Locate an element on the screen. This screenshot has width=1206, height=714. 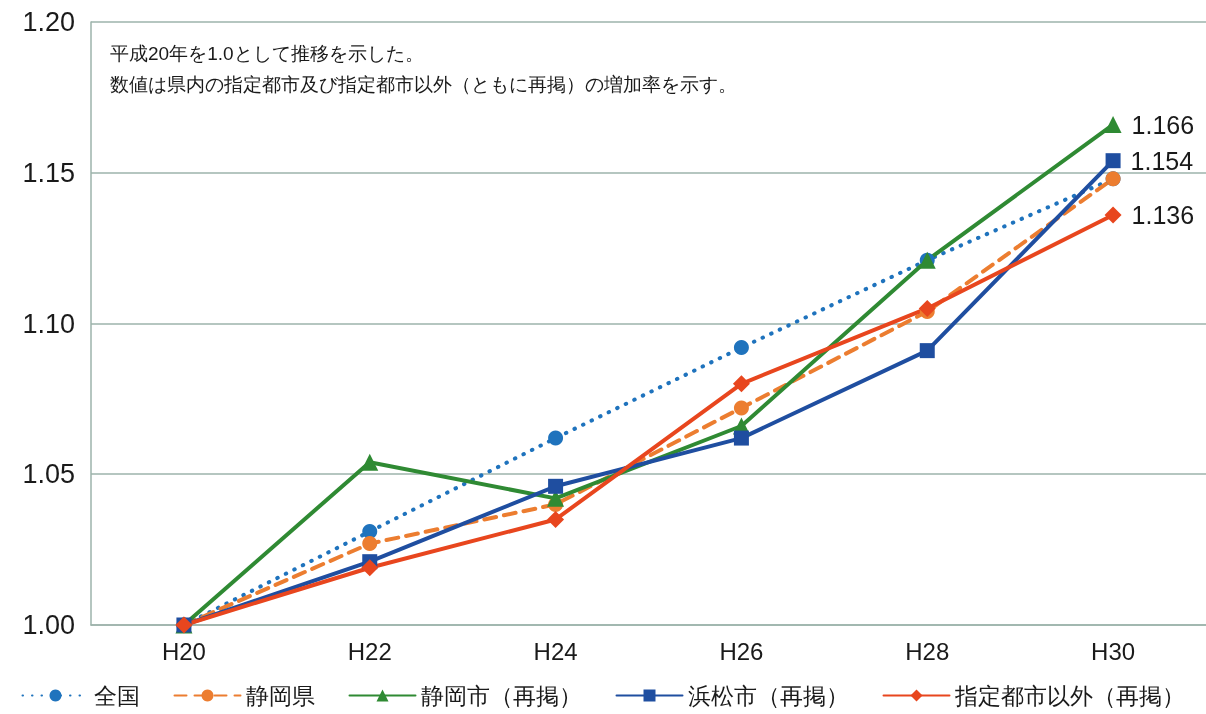
x-tick-label: H30 is located at coordinates (1113, 651).